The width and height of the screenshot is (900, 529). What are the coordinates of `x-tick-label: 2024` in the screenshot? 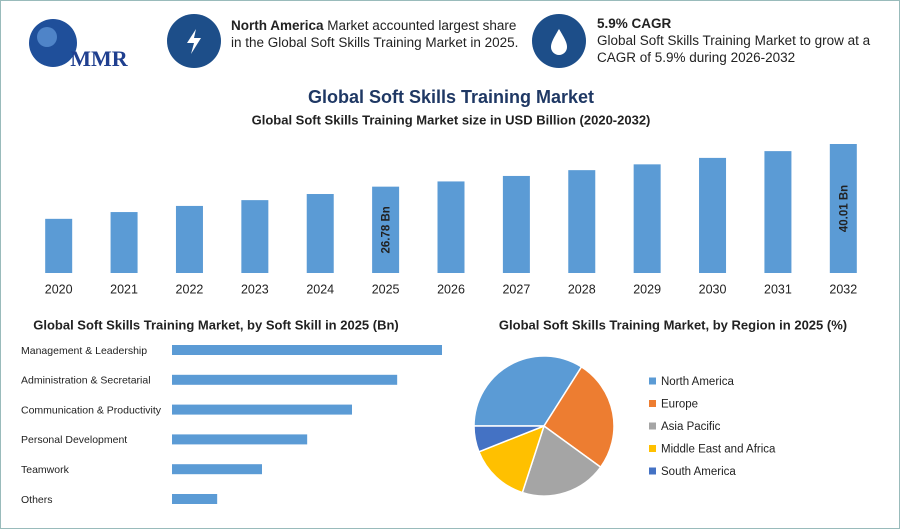 It's located at (320, 289).